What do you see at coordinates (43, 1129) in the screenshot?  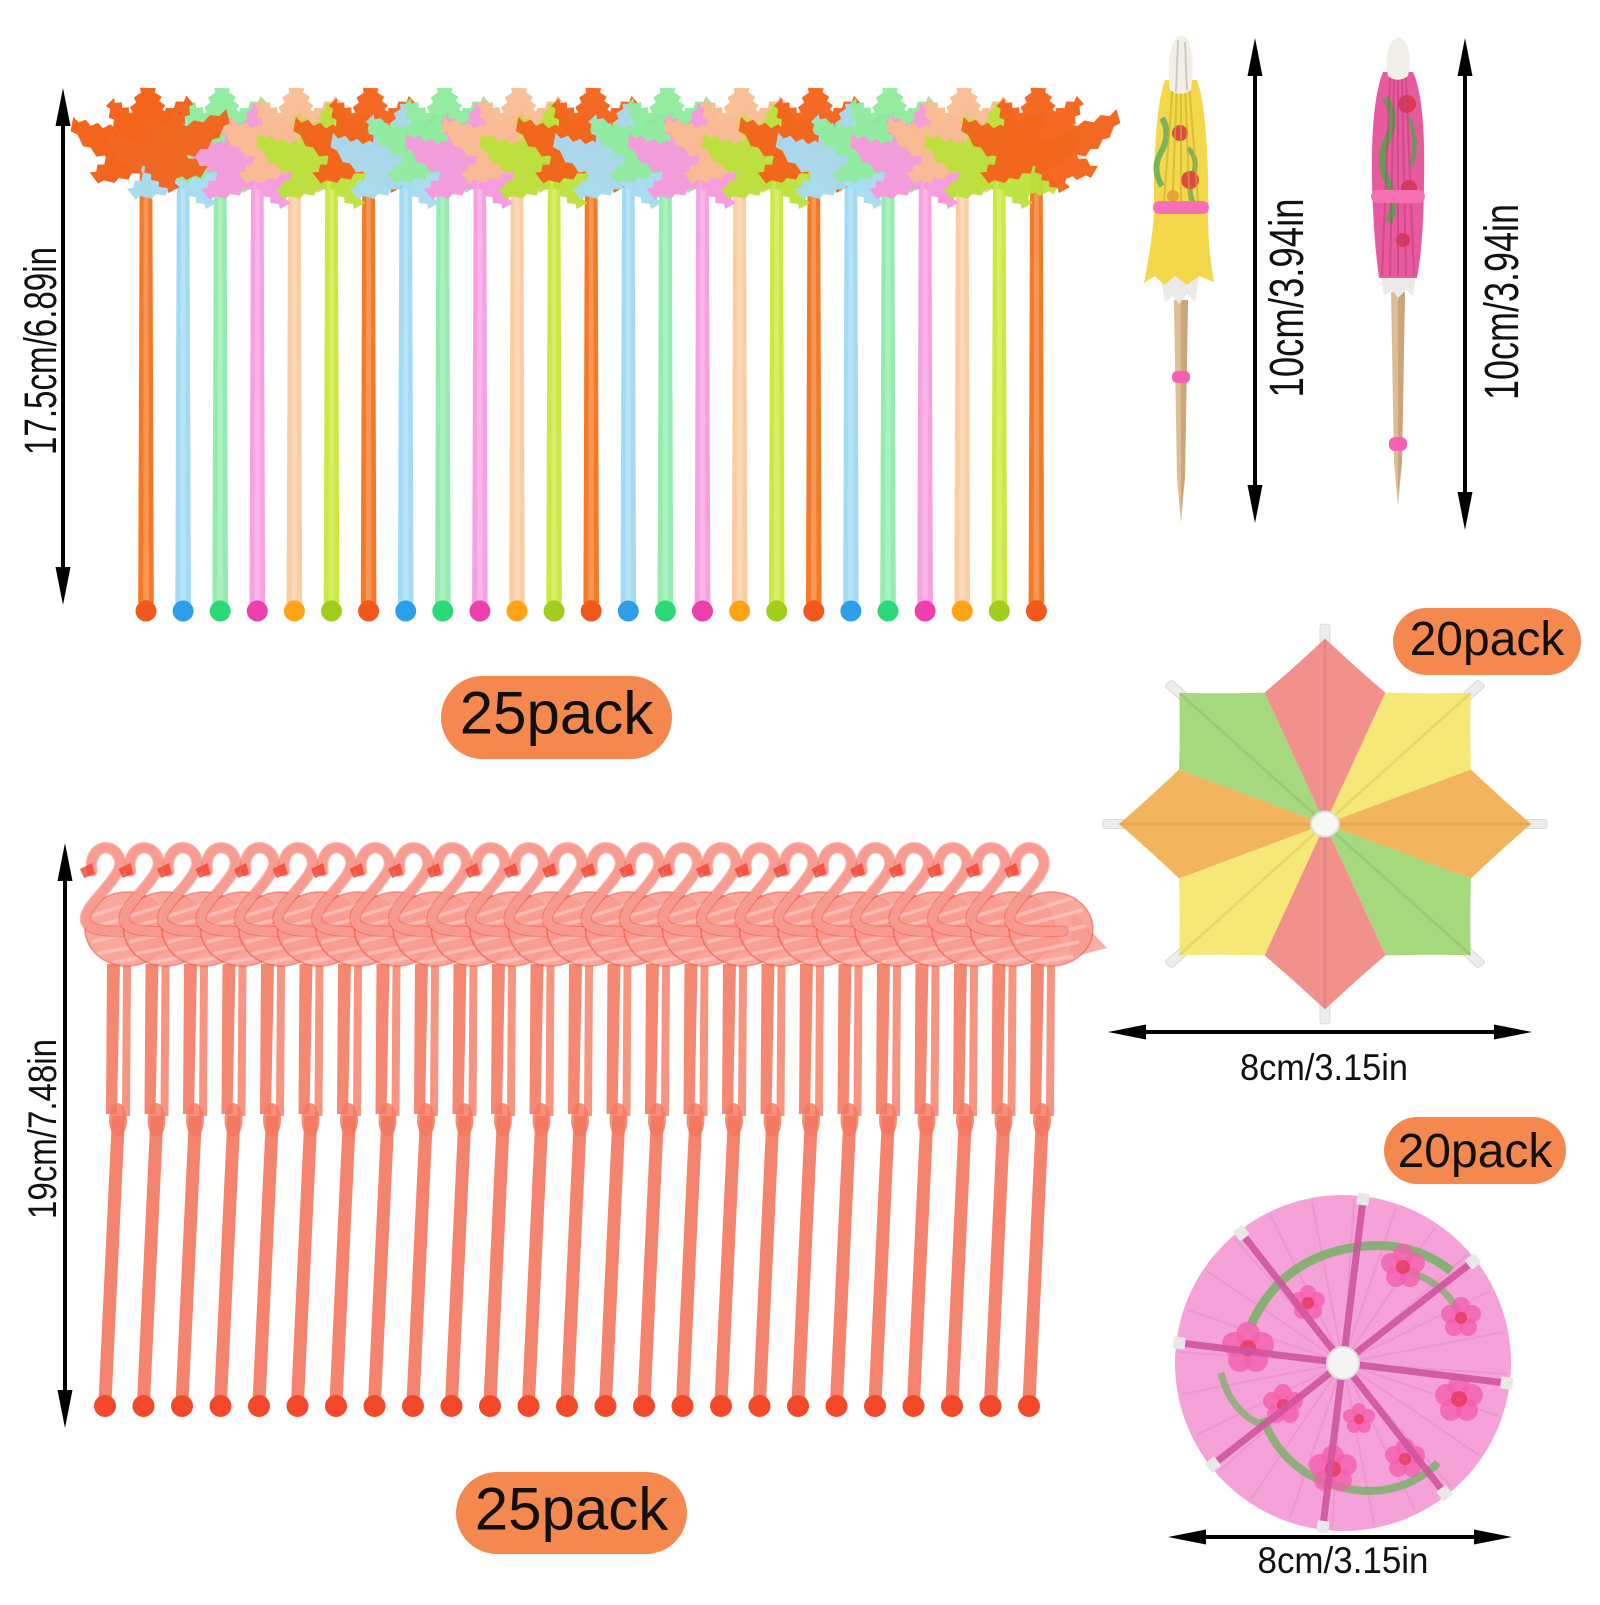 I see `svg-text: 19cm/7.48in` at bounding box center [43, 1129].